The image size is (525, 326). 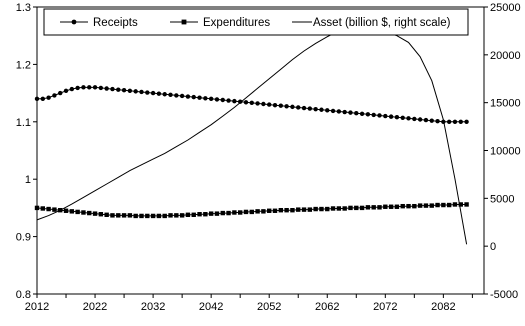 What do you see at coordinates (23, 295) in the screenshot?
I see `y-tick-label: 0.8` at bounding box center [23, 295].